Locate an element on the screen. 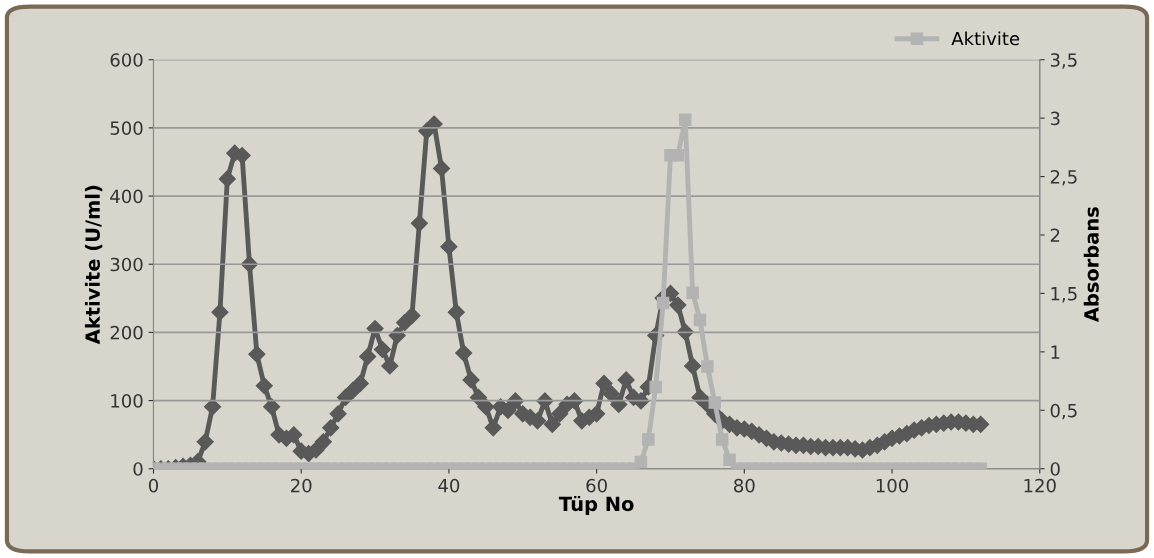 The height and width of the screenshot is (558, 1154). x-tick-label: 20 is located at coordinates (301, 485).